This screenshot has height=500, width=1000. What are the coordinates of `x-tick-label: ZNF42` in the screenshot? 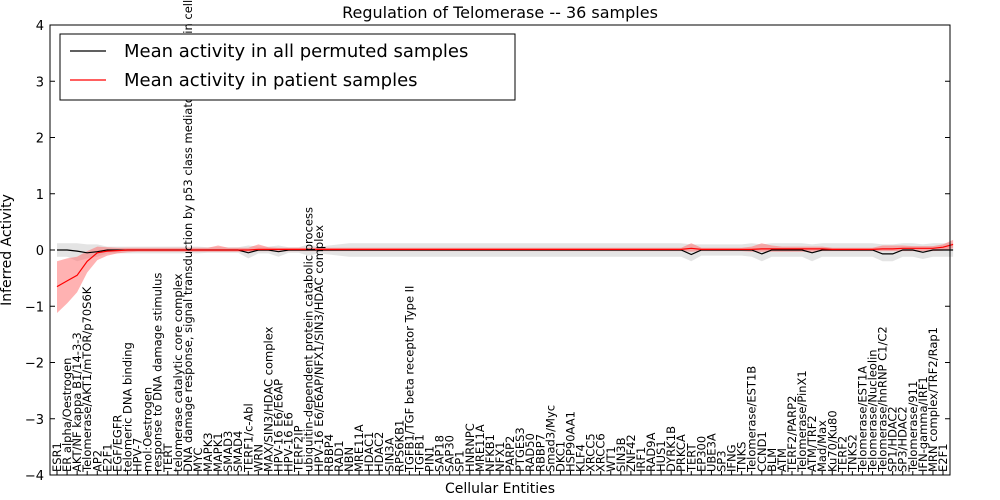 It's located at (631, 453).